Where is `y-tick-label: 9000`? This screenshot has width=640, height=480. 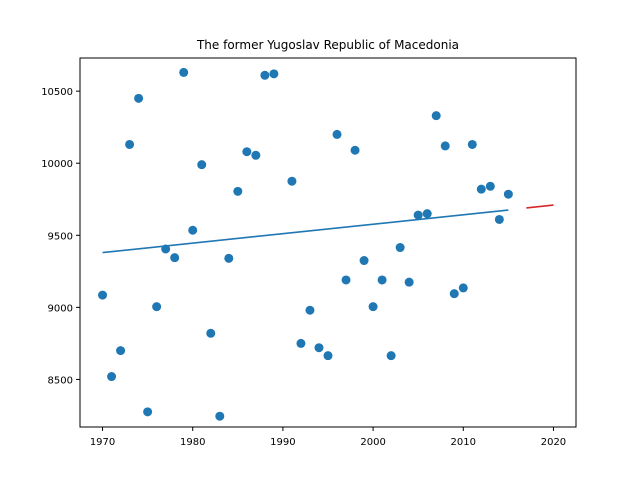 y-tick-label: 9000 is located at coordinates (60, 308).